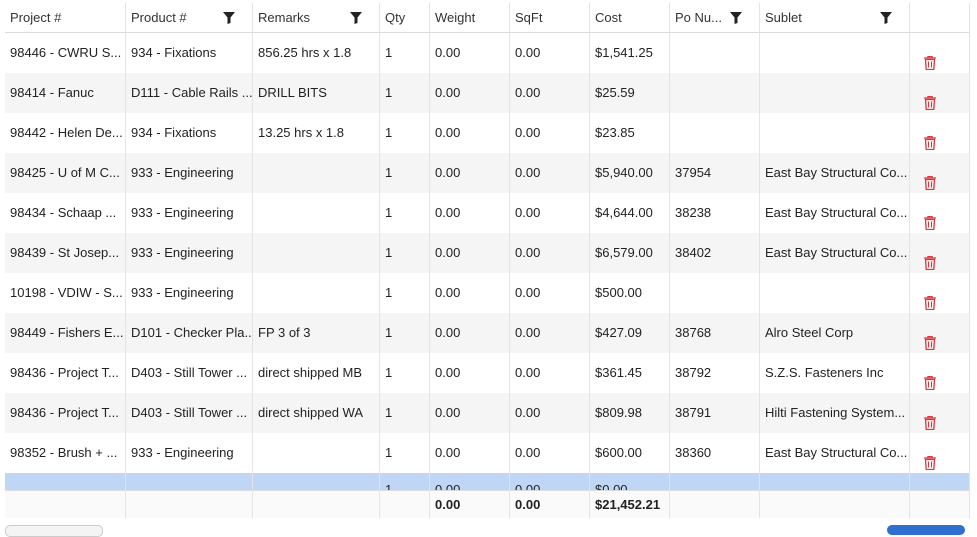 The image size is (977, 537). What do you see at coordinates (835, 373) in the screenshot?
I see `table-cell: S.Z.S. Fasteners Inc` at bounding box center [835, 373].